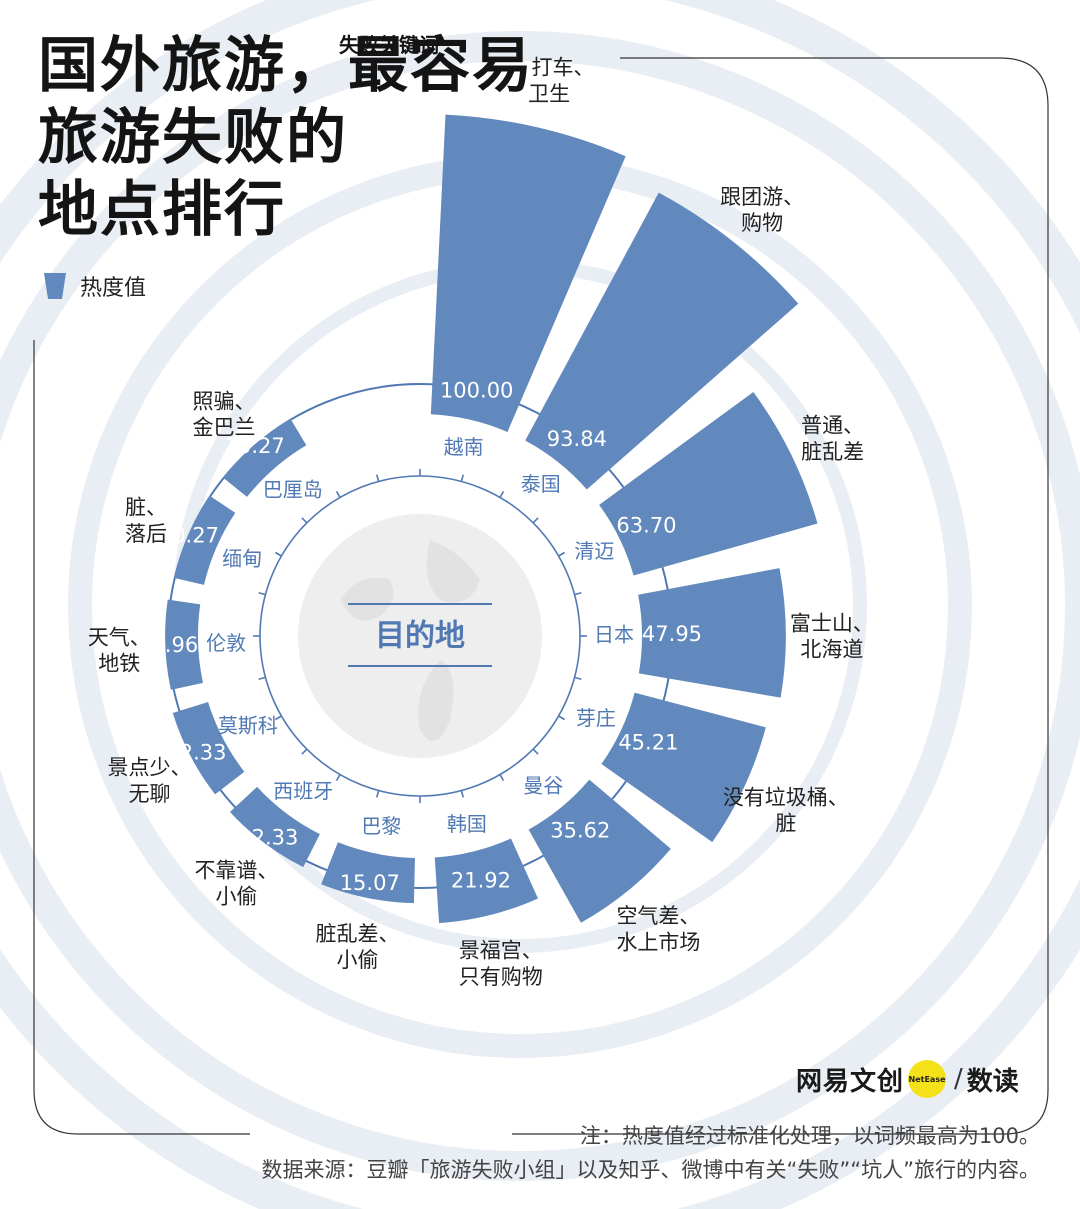 The image size is (1080, 1209). What do you see at coordinates (614, 634) in the screenshot?
I see `category-label: 日本` at bounding box center [614, 634].